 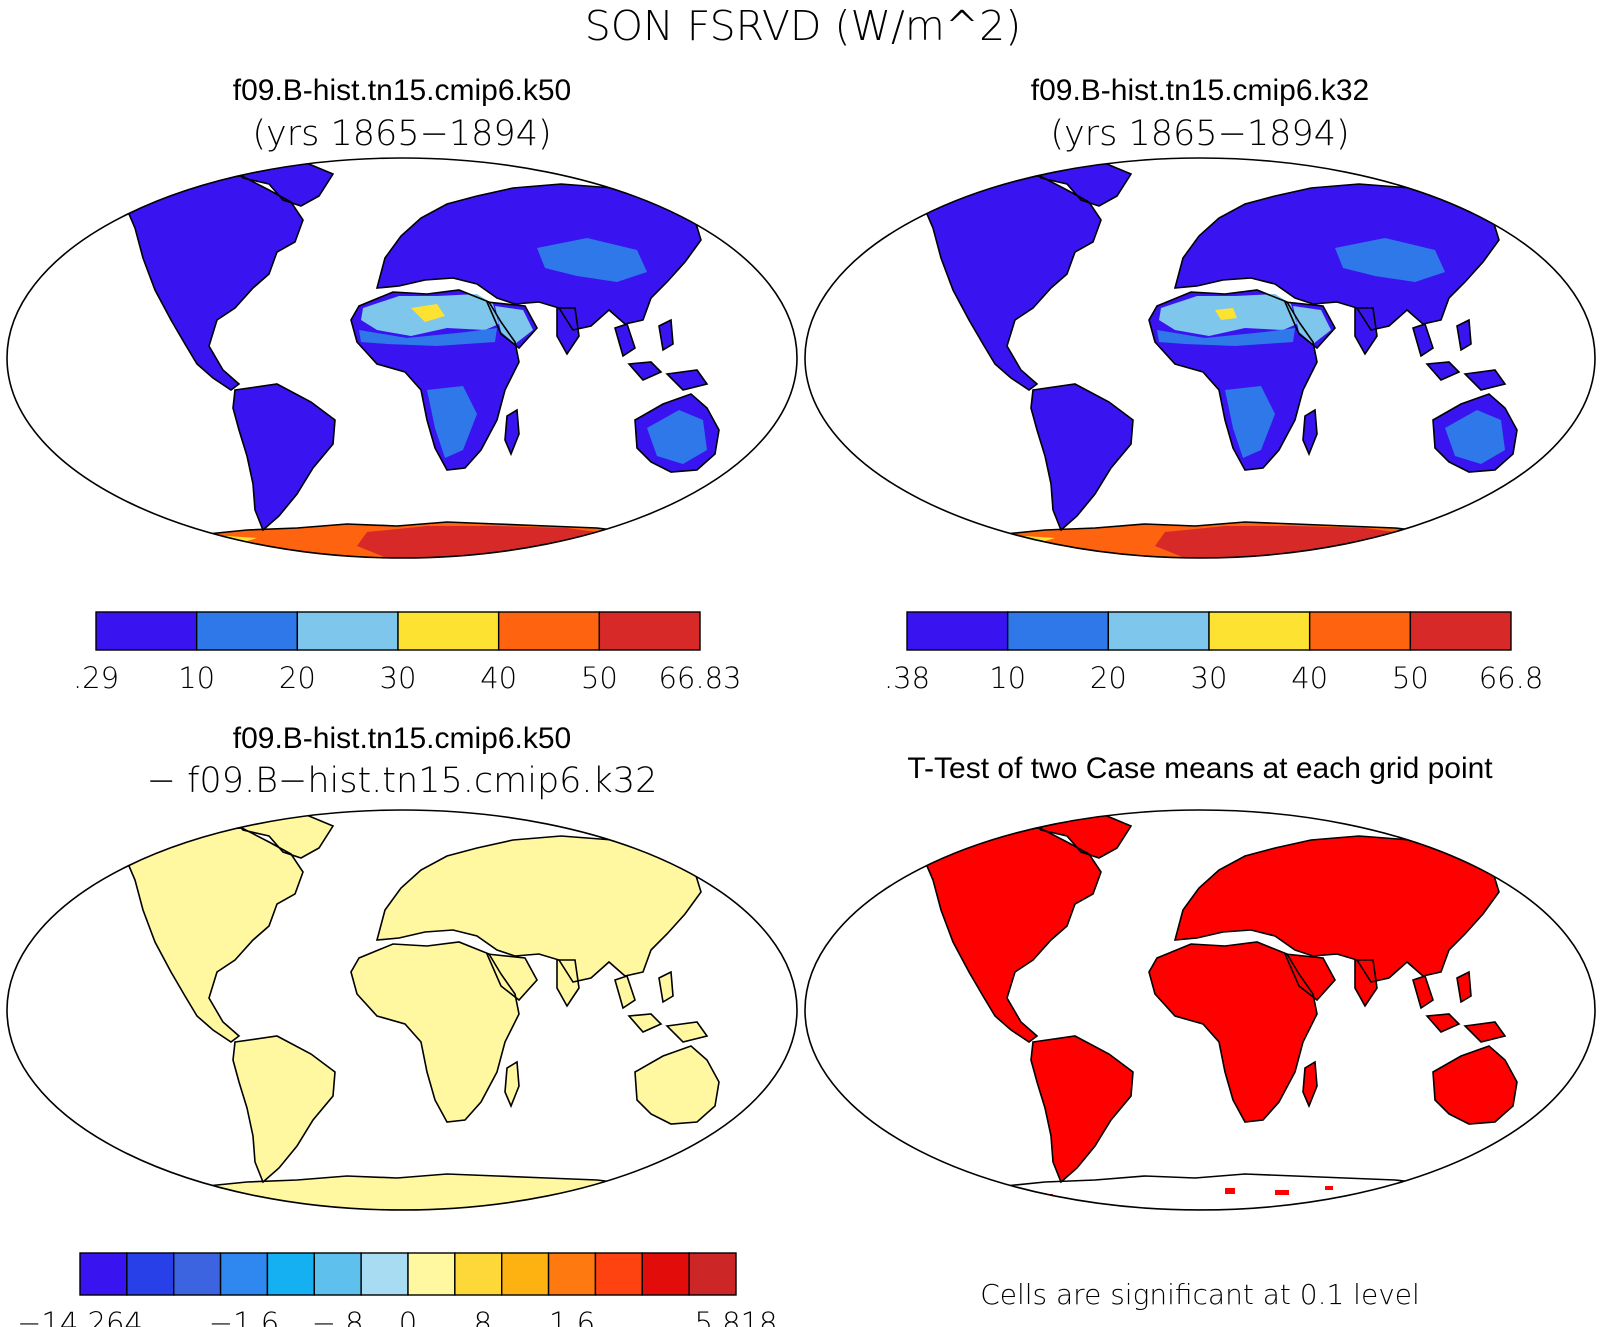 What do you see at coordinates (512, 542) in the screenshot?
I see `field-antarctica-red` at bounding box center [512, 542].